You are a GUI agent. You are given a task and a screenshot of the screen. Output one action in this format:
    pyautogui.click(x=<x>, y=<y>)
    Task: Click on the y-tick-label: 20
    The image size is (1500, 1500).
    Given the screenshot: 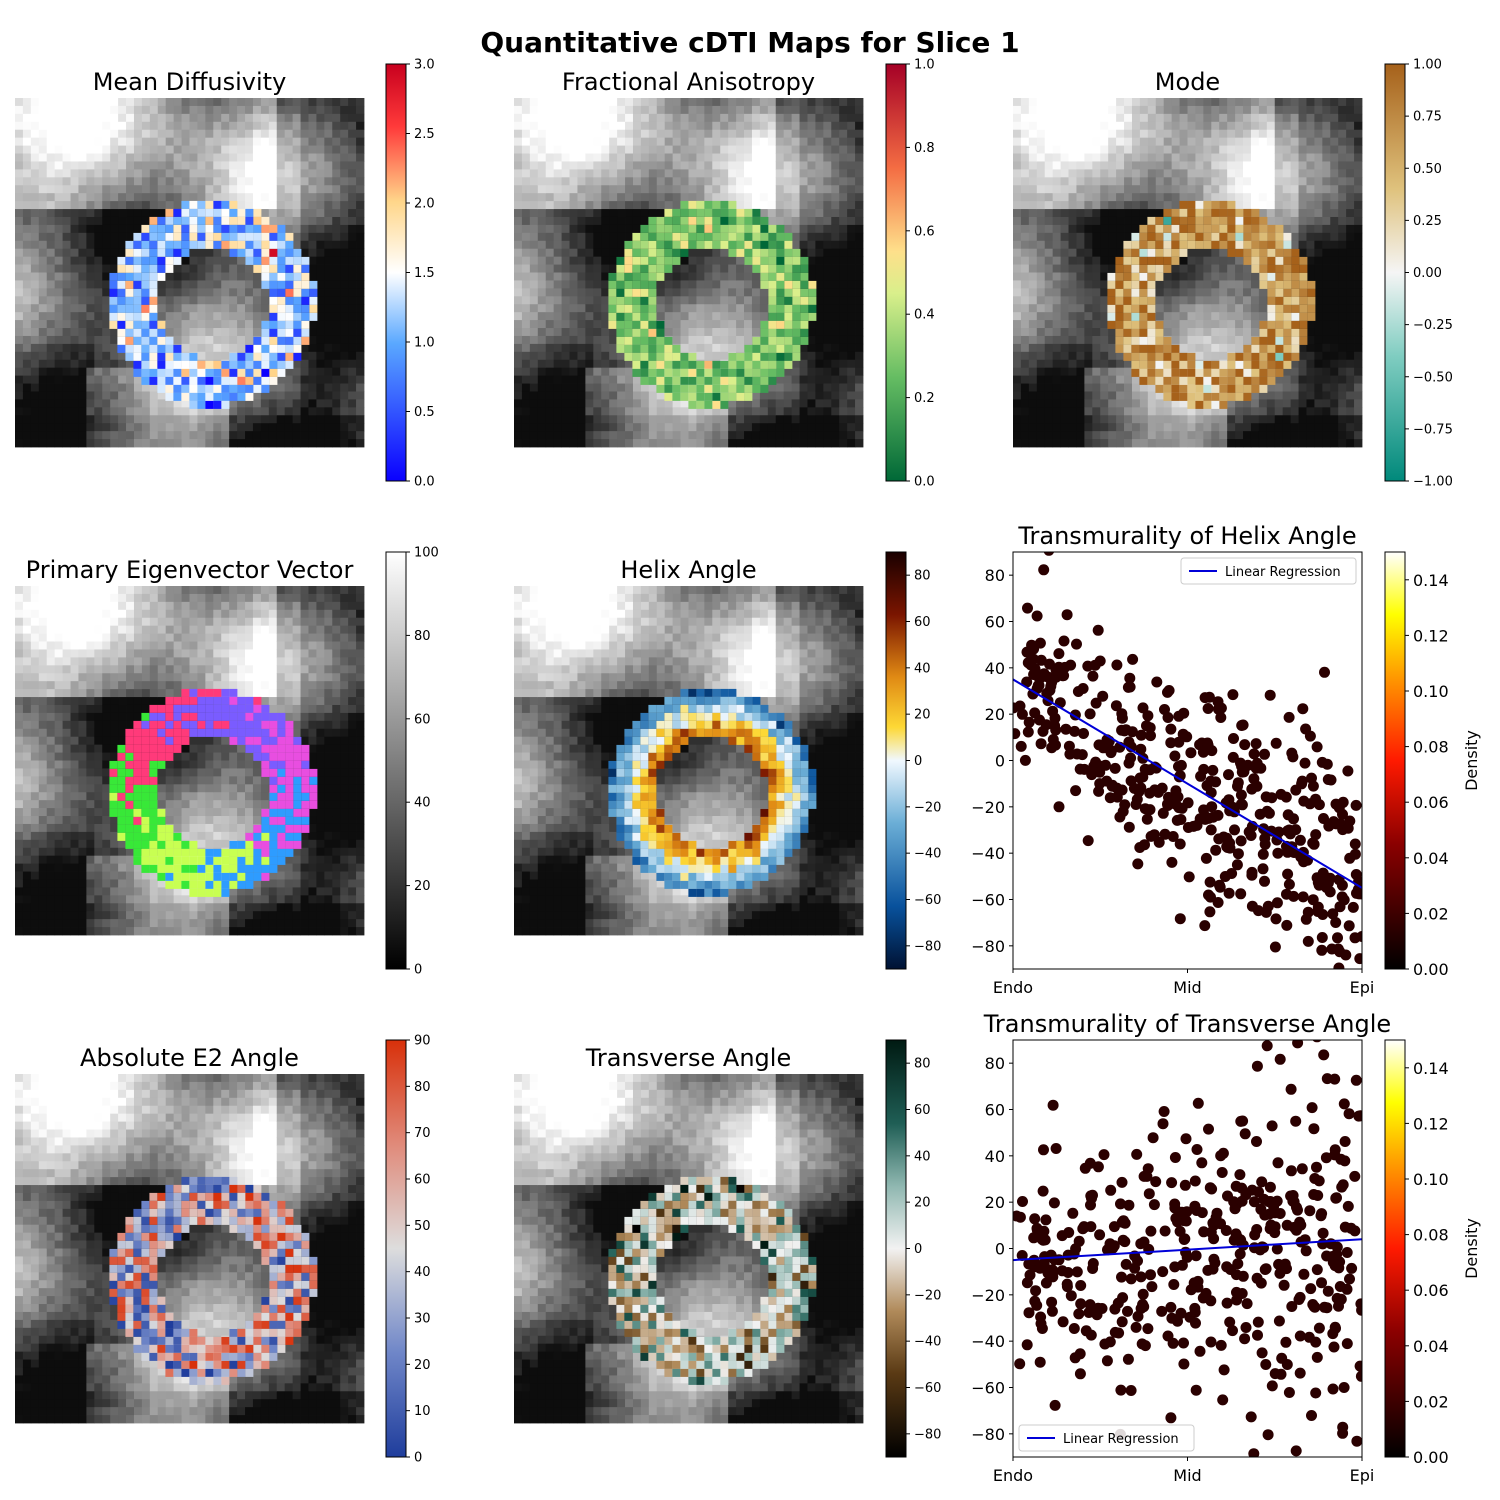 What is the action you would take?
    pyautogui.click(x=995, y=1202)
    